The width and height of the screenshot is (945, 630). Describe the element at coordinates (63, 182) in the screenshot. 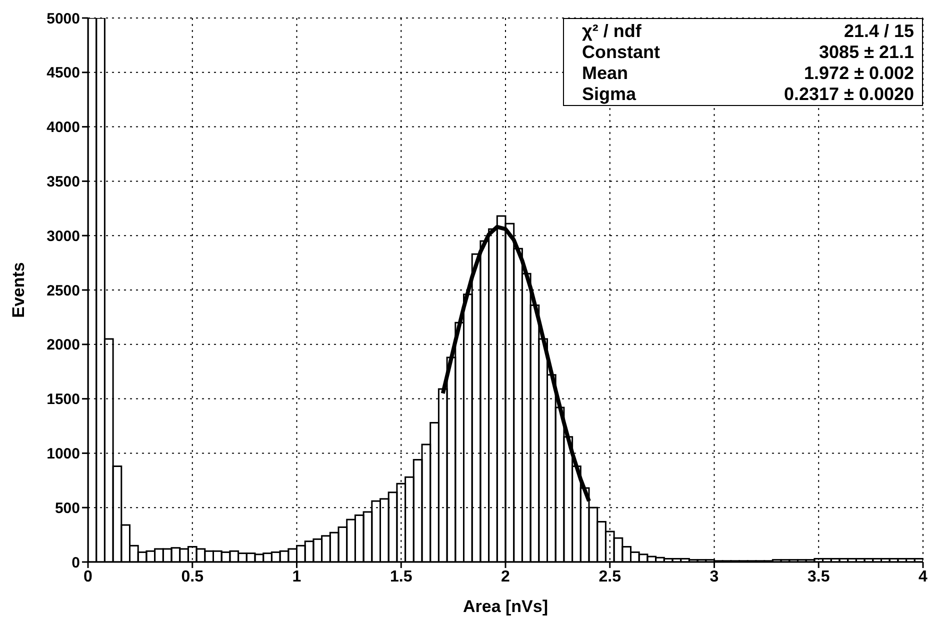

I see `y-tick-label: 3500` at that location.